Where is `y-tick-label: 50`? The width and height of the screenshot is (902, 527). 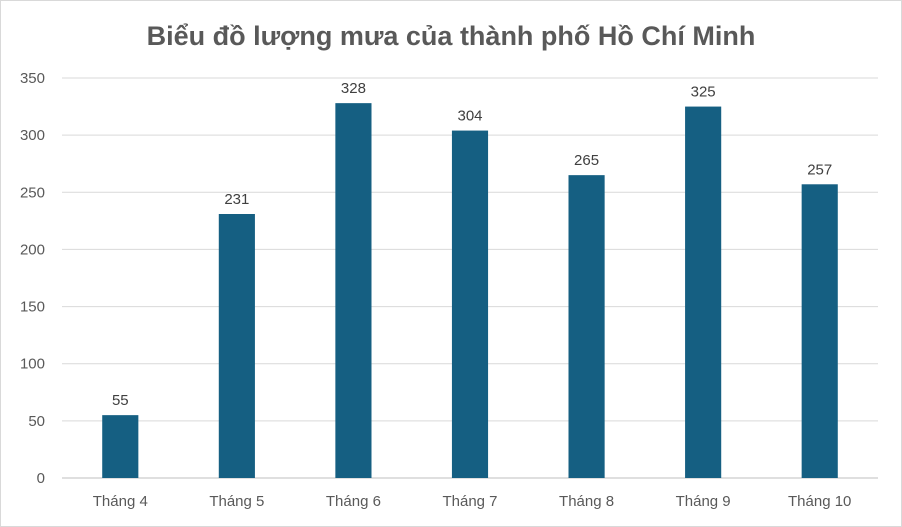
y-tick-label: 50 is located at coordinates (36, 421).